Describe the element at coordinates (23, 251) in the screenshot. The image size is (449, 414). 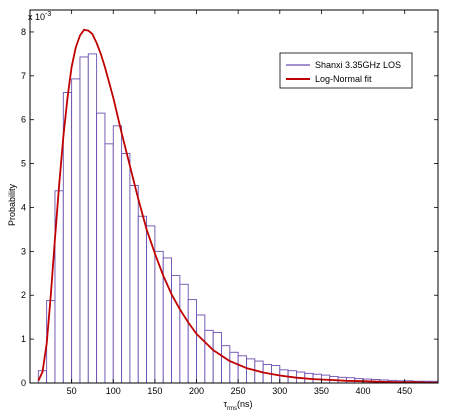
I see `y-tick-label: 3` at that location.